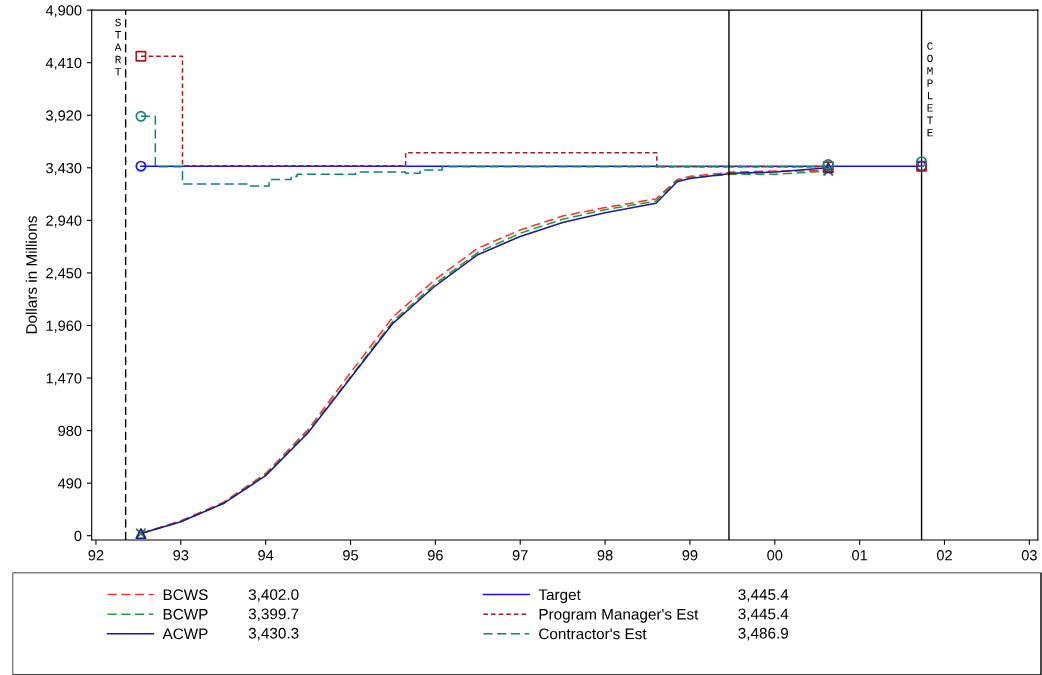 This screenshot has width=1042, height=675. I want to click on ref-line-label: START, so click(118, 47).